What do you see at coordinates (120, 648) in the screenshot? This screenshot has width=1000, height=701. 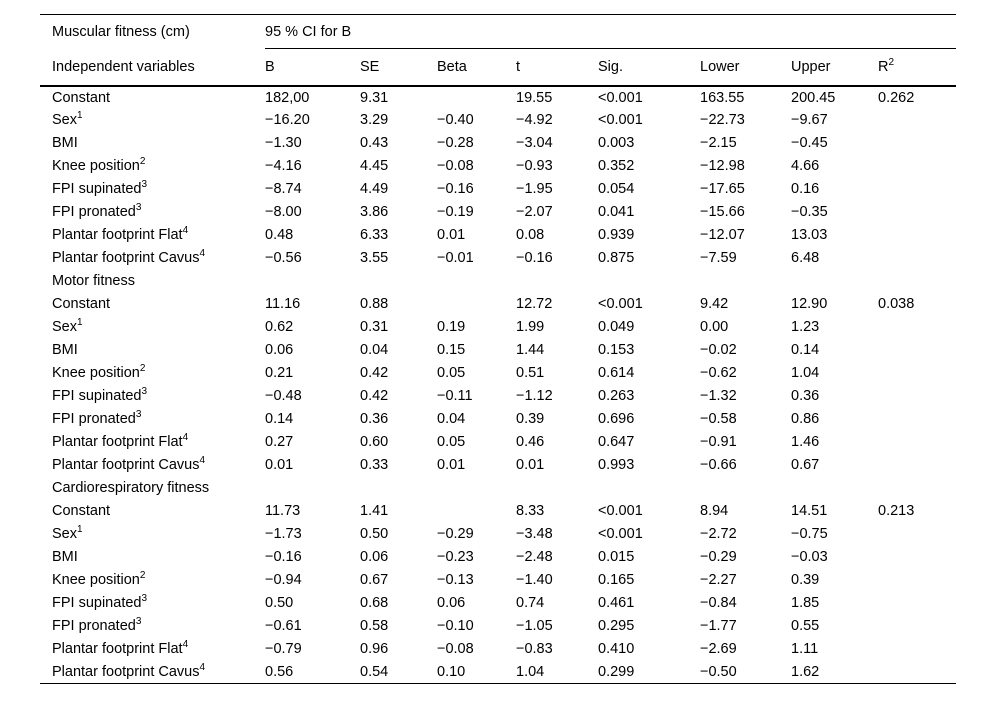 I see `row-label: Plantar footprint Flat4` at bounding box center [120, 648].